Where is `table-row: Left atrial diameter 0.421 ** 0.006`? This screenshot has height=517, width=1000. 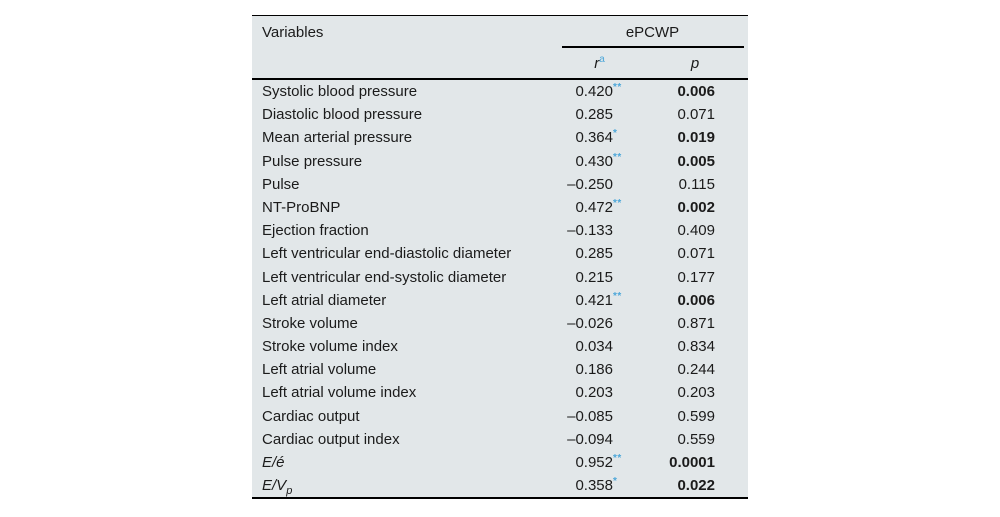
table-row: Left atrial diameter 0.421 ** 0.006 is located at coordinates (500, 300).